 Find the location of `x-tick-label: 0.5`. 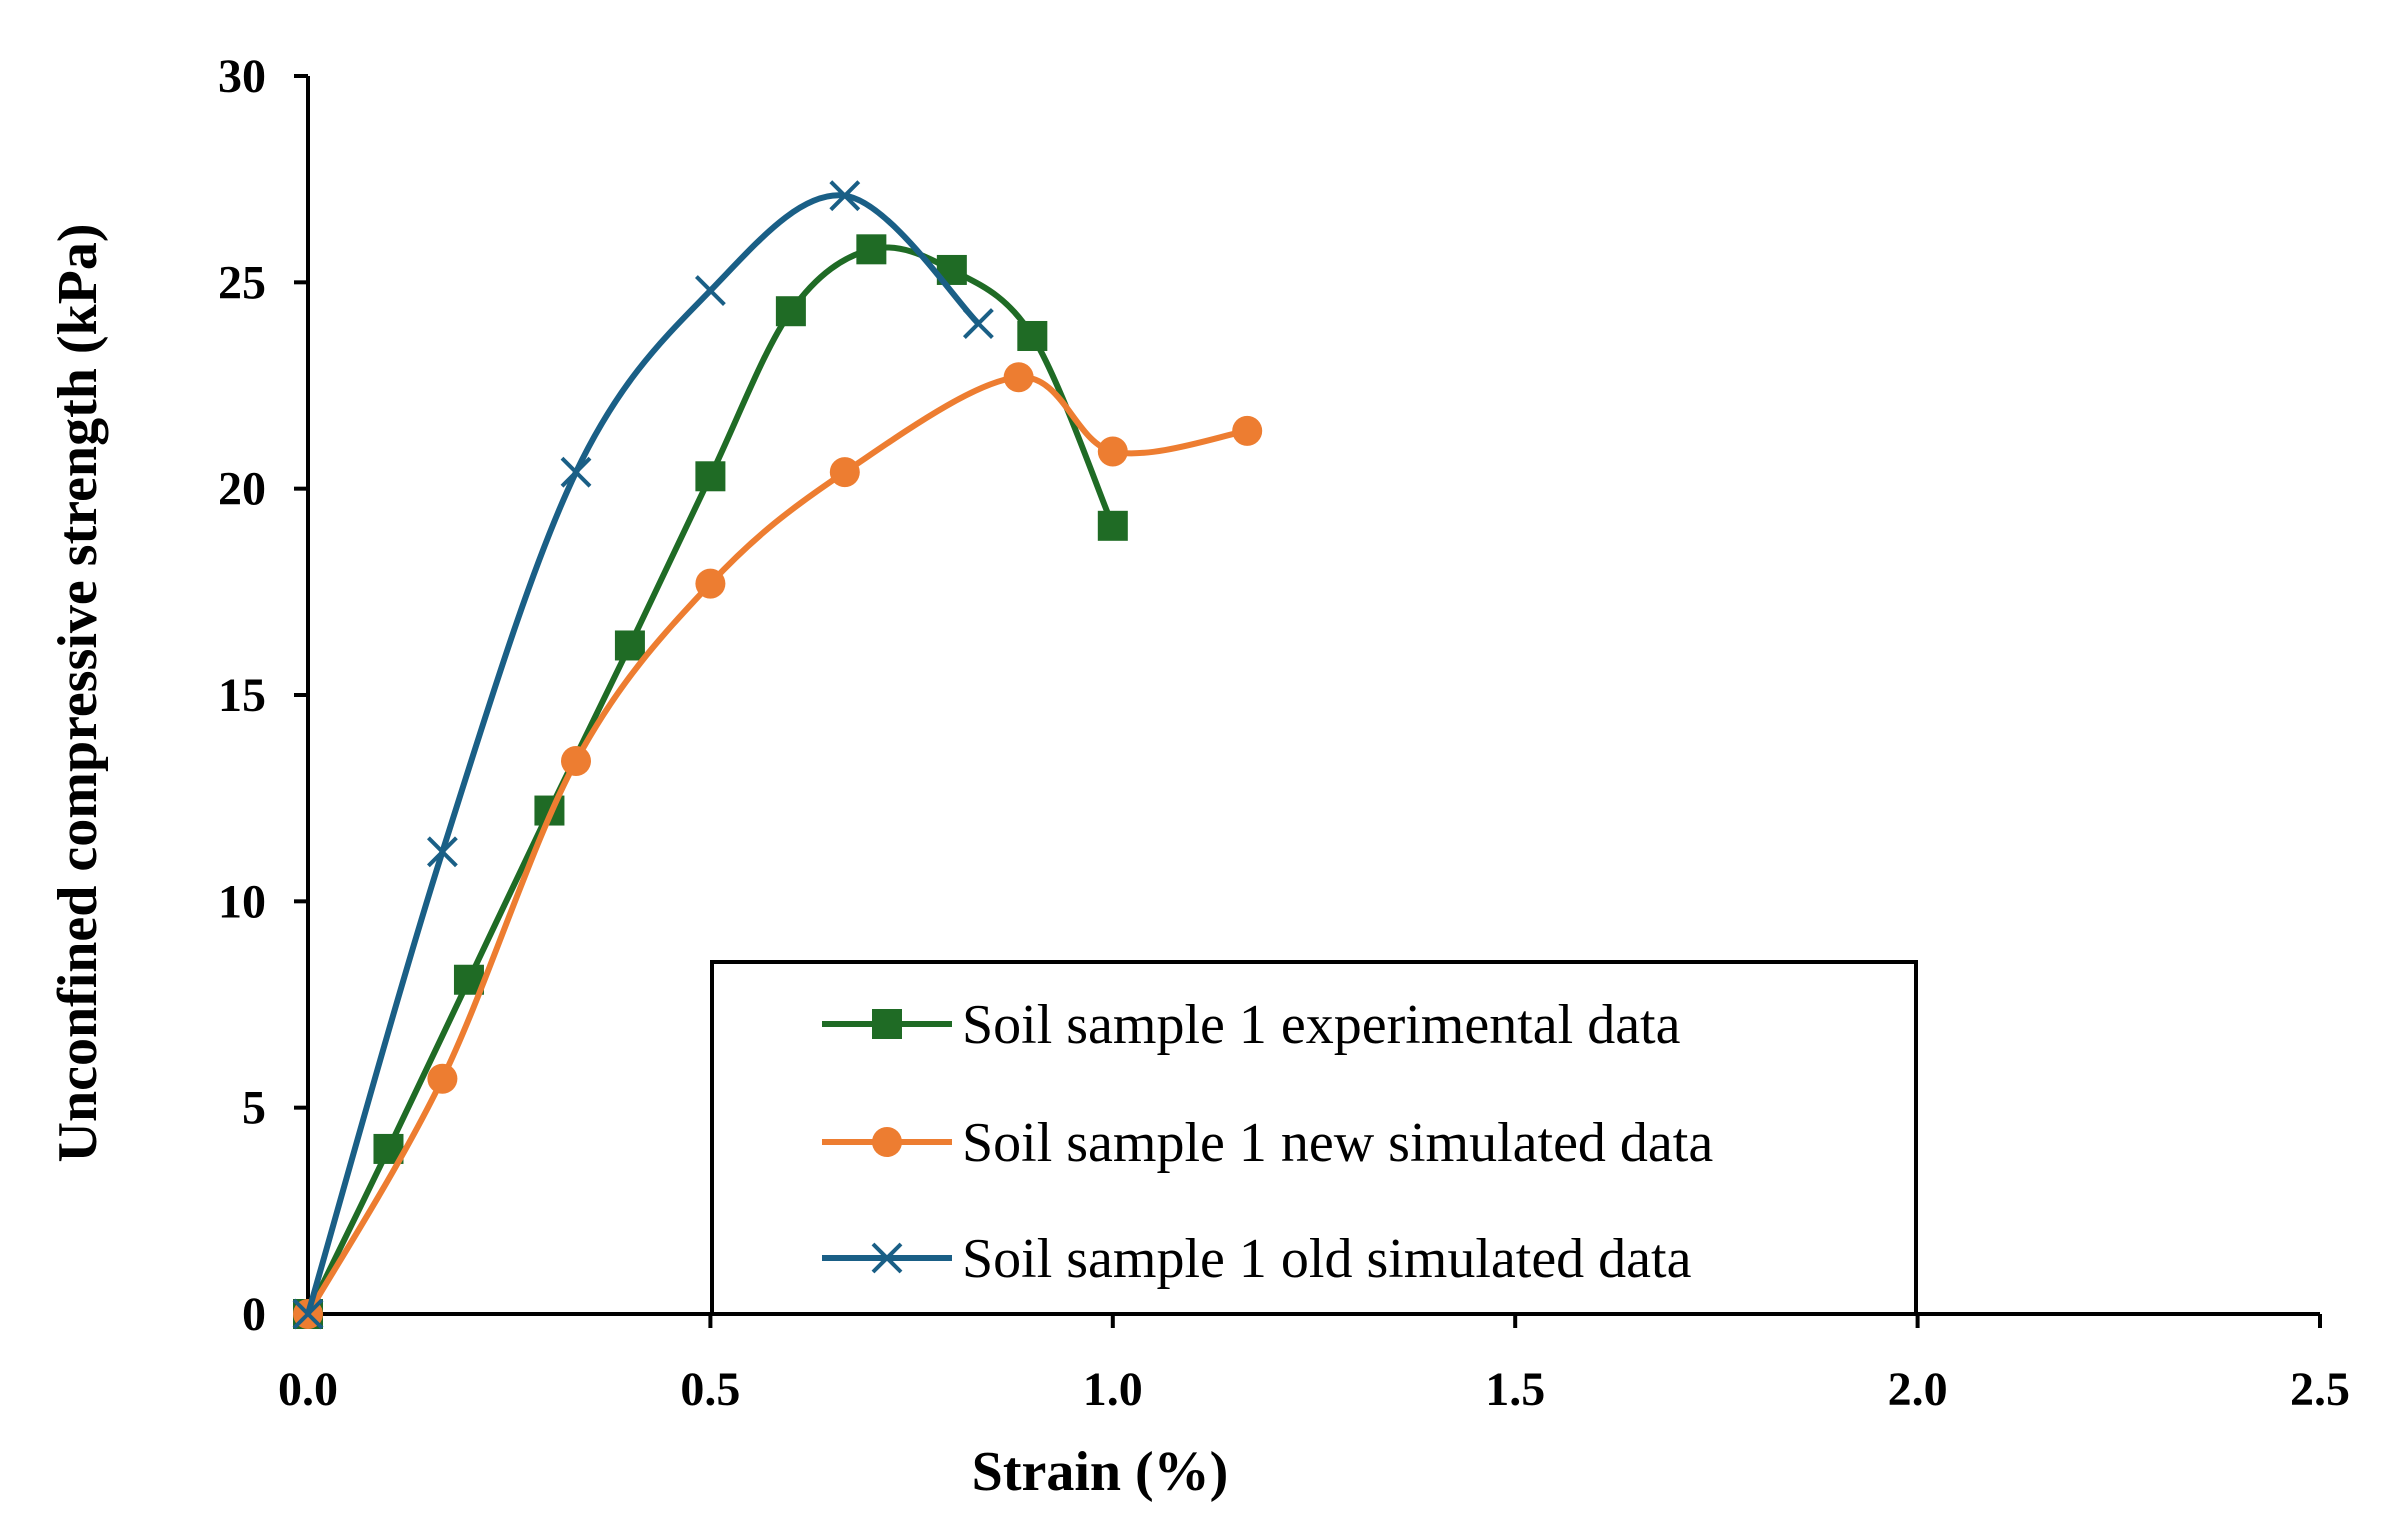

x-tick-label: 0.5 is located at coordinates (710, 1389).